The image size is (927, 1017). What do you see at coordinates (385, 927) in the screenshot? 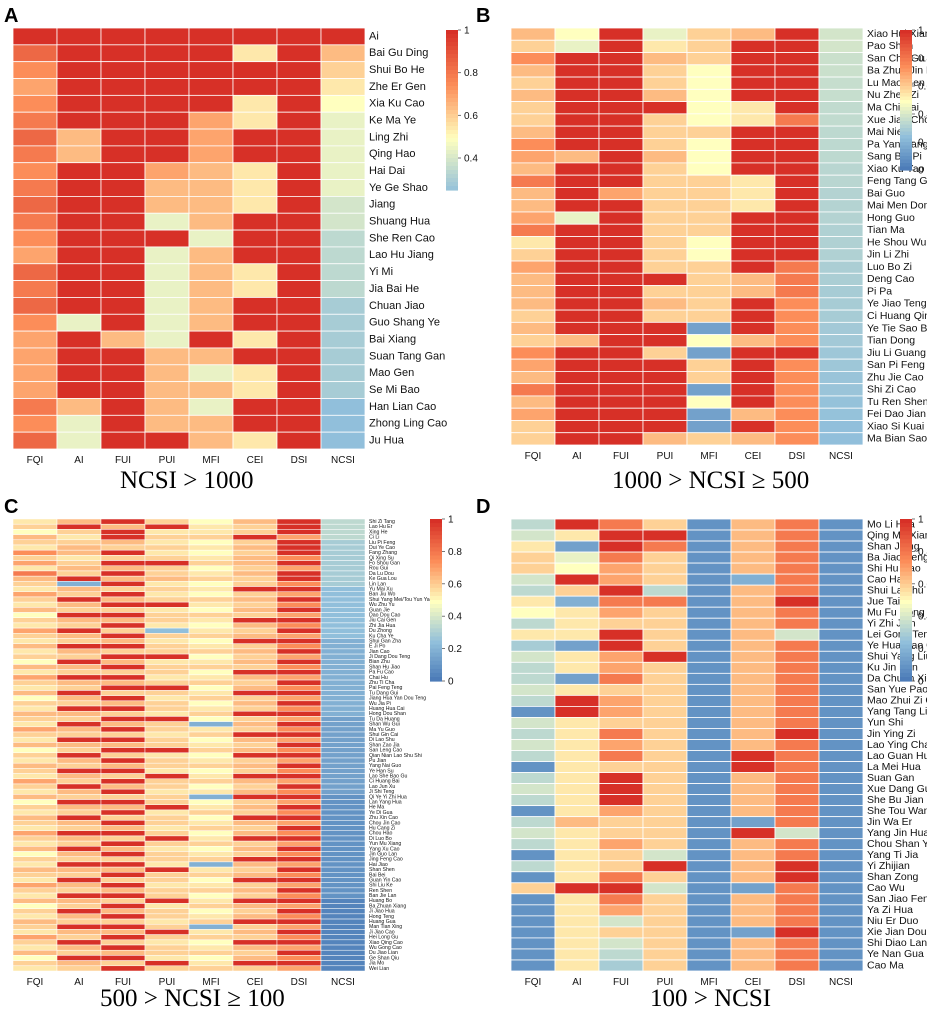
I see `row-label: Man Tian Xing` at bounding box center [385, 927].